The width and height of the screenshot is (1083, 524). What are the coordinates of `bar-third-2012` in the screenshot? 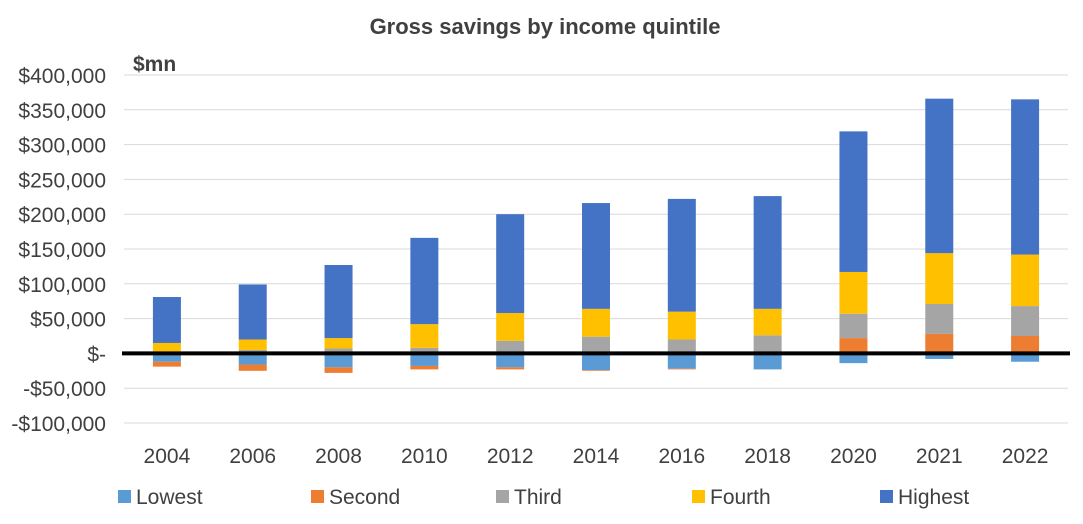 It's located at (510, 347).